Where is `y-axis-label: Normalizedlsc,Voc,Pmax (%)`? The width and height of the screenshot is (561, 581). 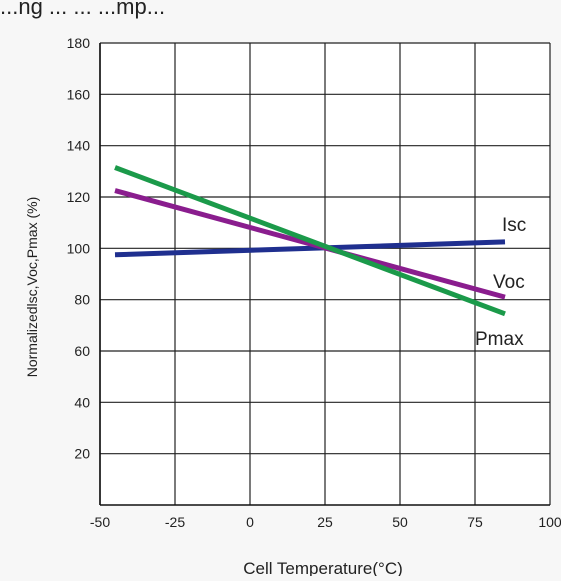
y-axis-label: Normalizedlsc,Voc,Pmax (%) is located at coordinates (32, 287).